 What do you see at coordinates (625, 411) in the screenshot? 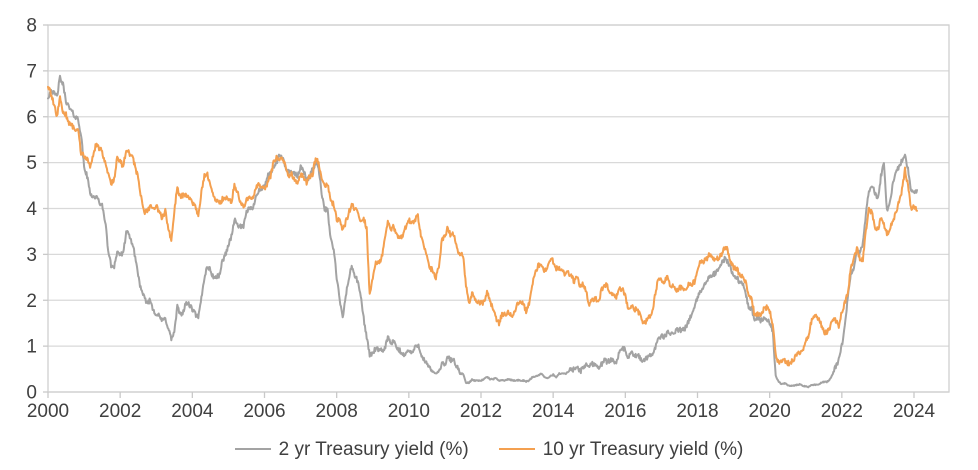
I see `x-axis-tick-label: 2016` at bounding box center [625, 411].